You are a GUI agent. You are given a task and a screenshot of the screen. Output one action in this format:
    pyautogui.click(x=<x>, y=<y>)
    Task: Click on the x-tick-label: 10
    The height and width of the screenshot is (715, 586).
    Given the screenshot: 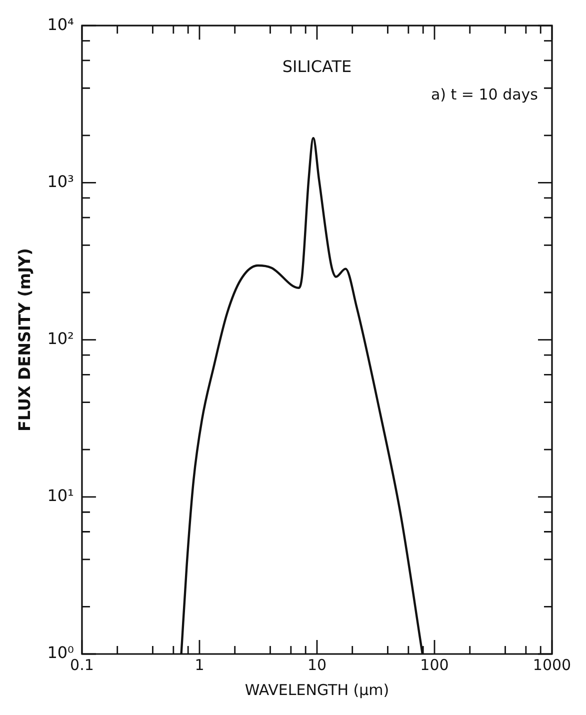 What is the action you would take?
    pyautogui.click(x=317, y=665)
    